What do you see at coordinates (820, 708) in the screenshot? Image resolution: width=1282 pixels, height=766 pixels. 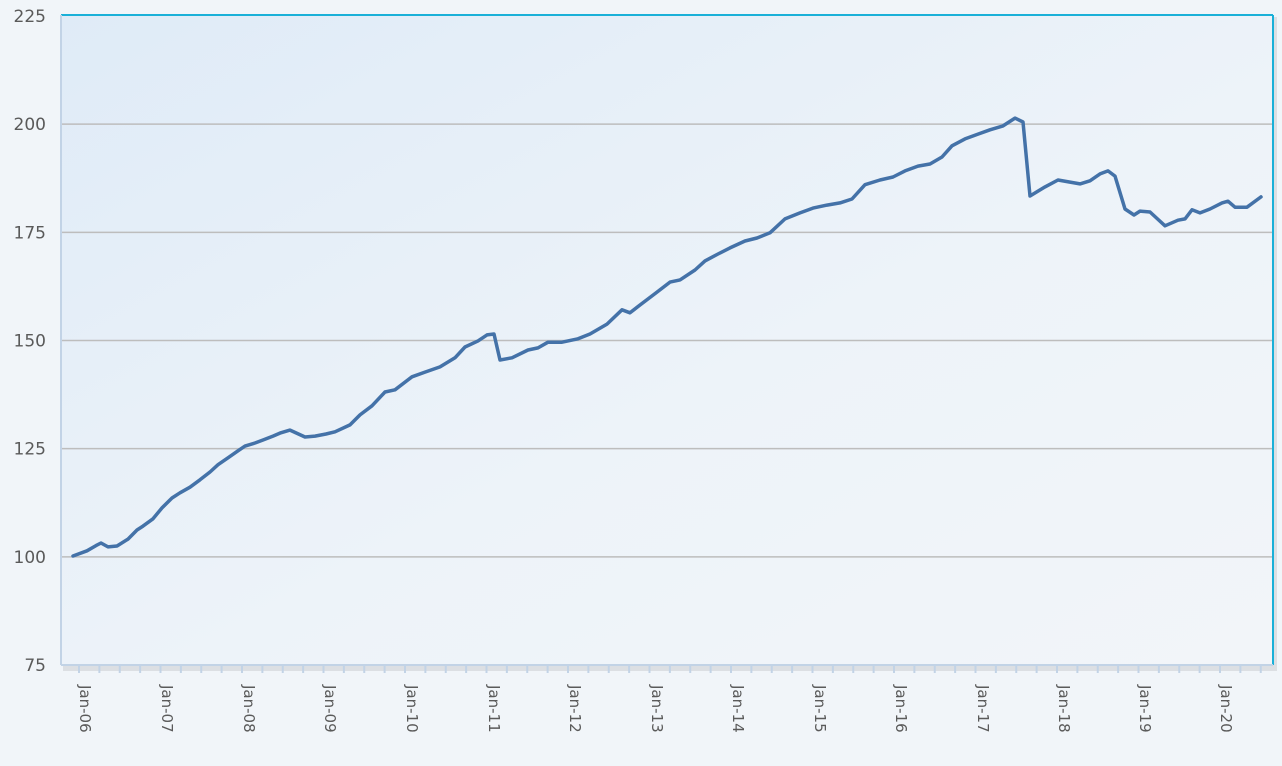 I see `x-tick-label: Jan-15` at bounding box center [820, 708].